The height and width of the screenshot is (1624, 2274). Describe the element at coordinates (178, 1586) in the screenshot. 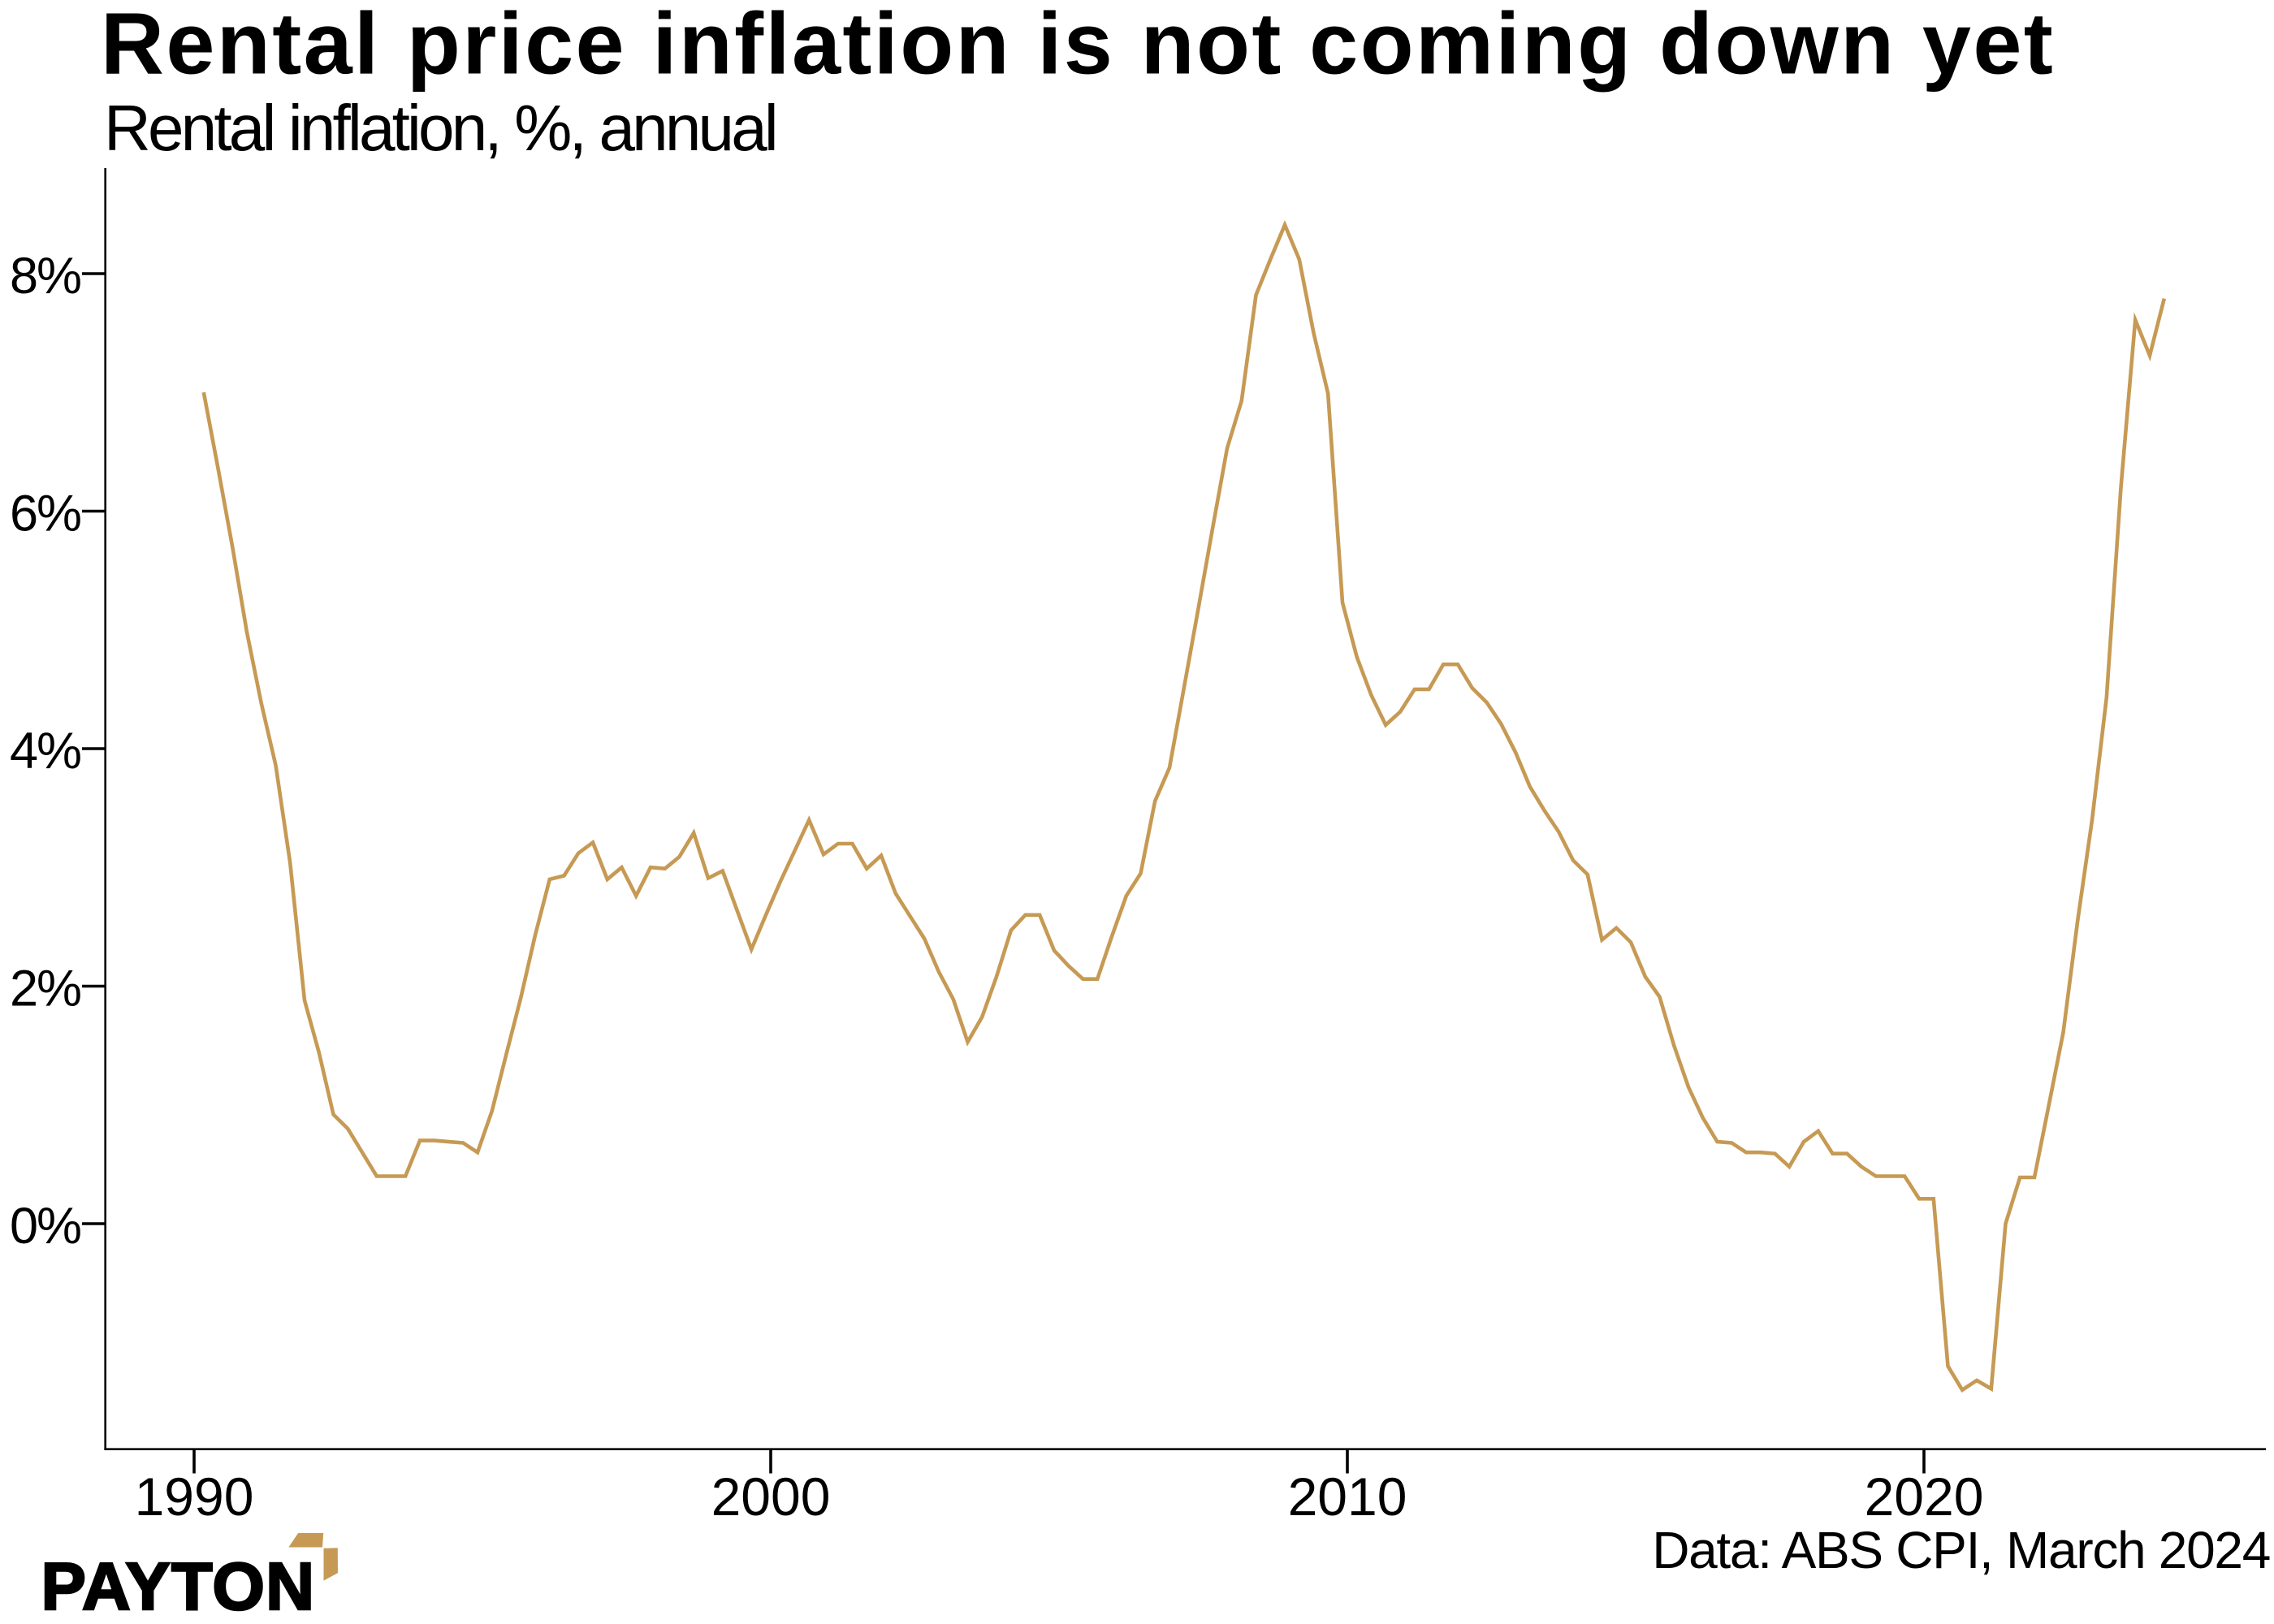

I see `svg-text: PAYTON` at that location.